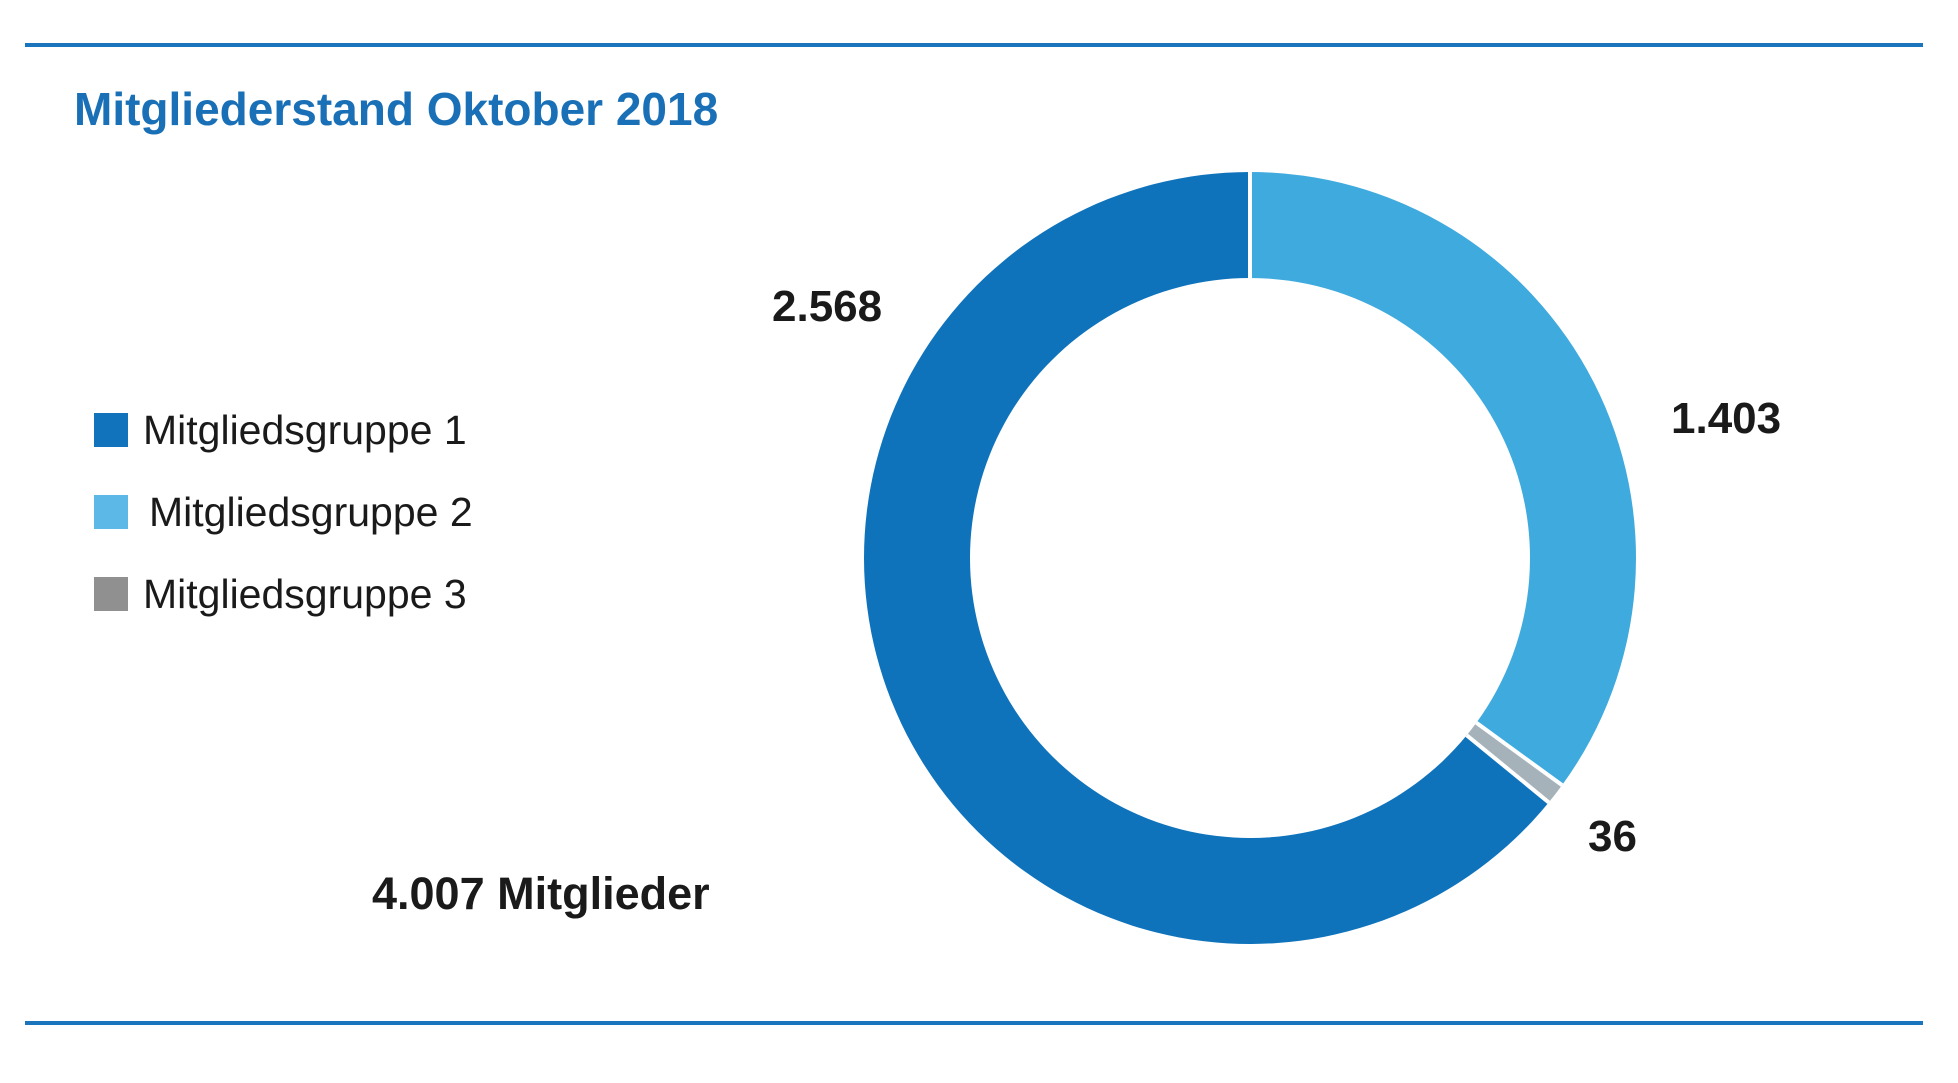  Describe the element at coordinates (305, 429) in the screenshot. I see `legend-label-group1: Mitgliedsgruppe 1` at that location.